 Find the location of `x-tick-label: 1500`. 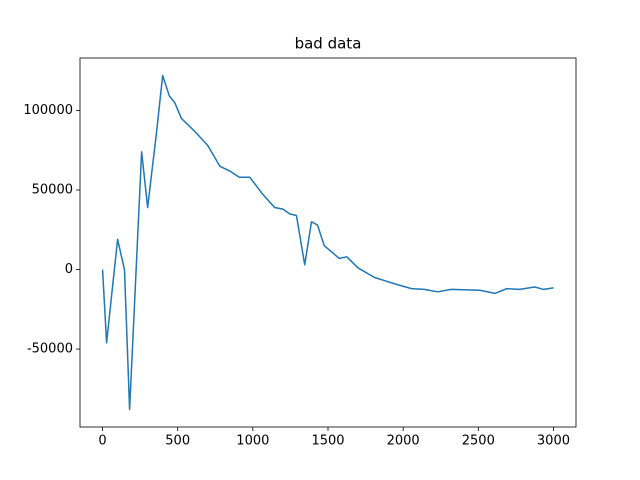

x-tick-label: 1500 is located at coordinates (327, 441).